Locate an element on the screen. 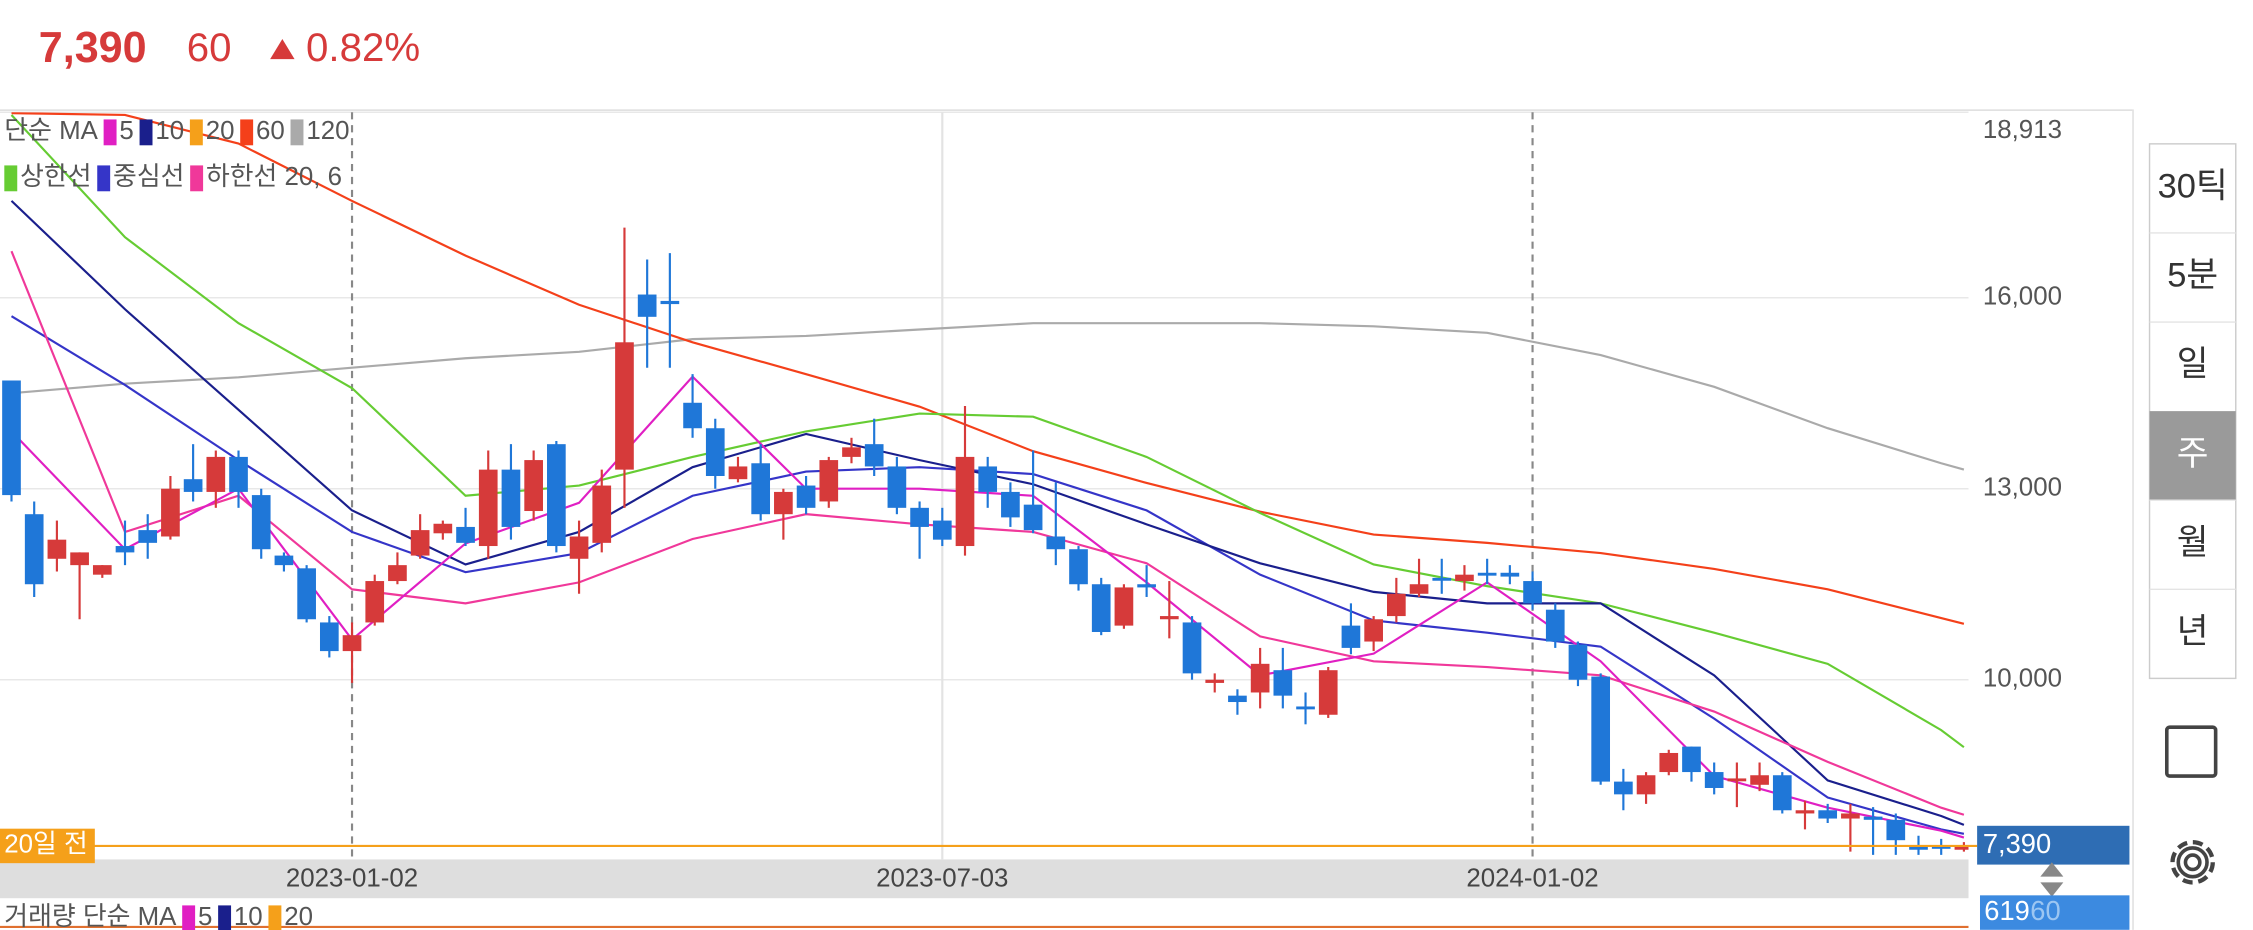 The width and height of the screenshot is (2253, 930). volume-box is located at coordinates (2054, 912).